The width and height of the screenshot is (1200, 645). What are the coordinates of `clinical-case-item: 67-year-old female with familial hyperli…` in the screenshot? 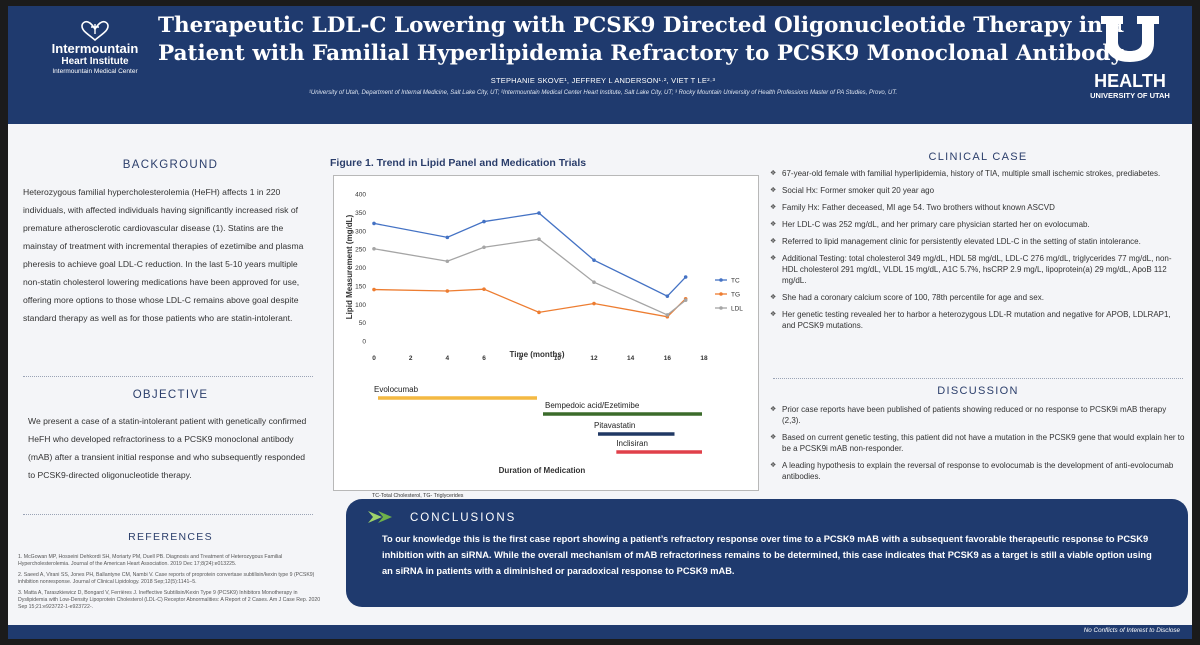 It's located at (977, 173).